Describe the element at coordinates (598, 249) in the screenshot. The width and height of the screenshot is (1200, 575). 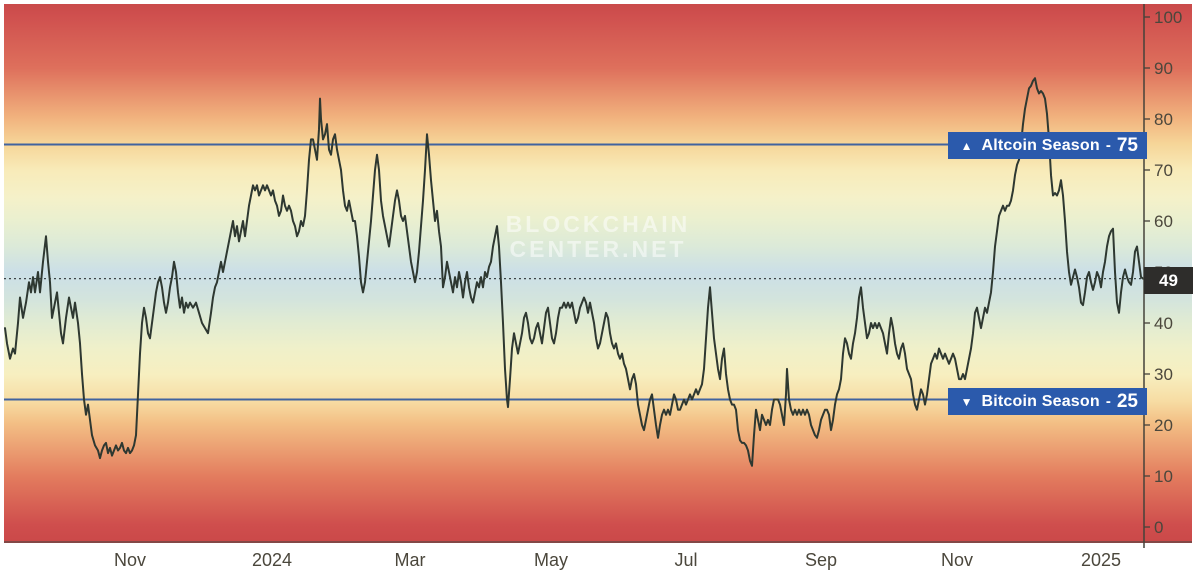
I see `watermark-line2: CENTER.NET` at that location.